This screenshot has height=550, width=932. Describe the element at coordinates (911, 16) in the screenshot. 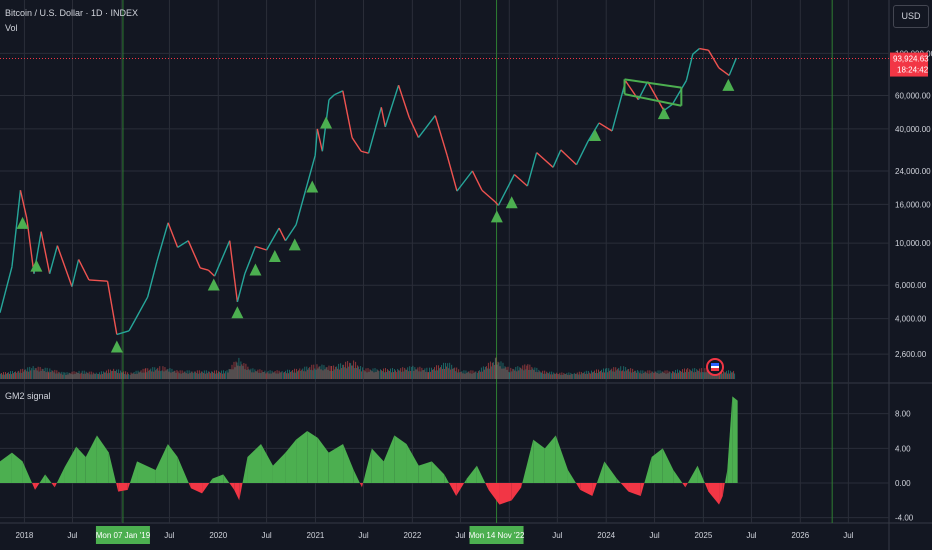

I see `currency-button: USD` at that location.